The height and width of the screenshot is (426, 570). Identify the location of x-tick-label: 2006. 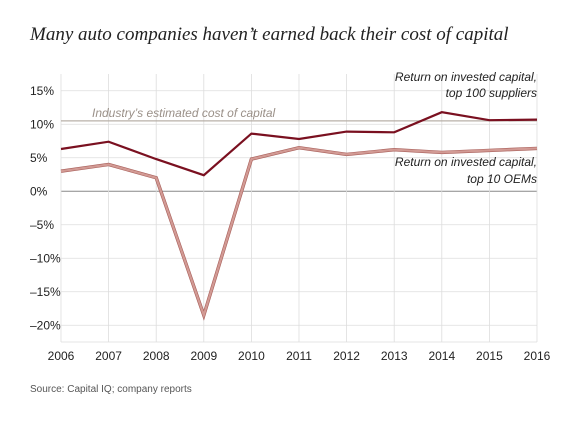
(61, 356).